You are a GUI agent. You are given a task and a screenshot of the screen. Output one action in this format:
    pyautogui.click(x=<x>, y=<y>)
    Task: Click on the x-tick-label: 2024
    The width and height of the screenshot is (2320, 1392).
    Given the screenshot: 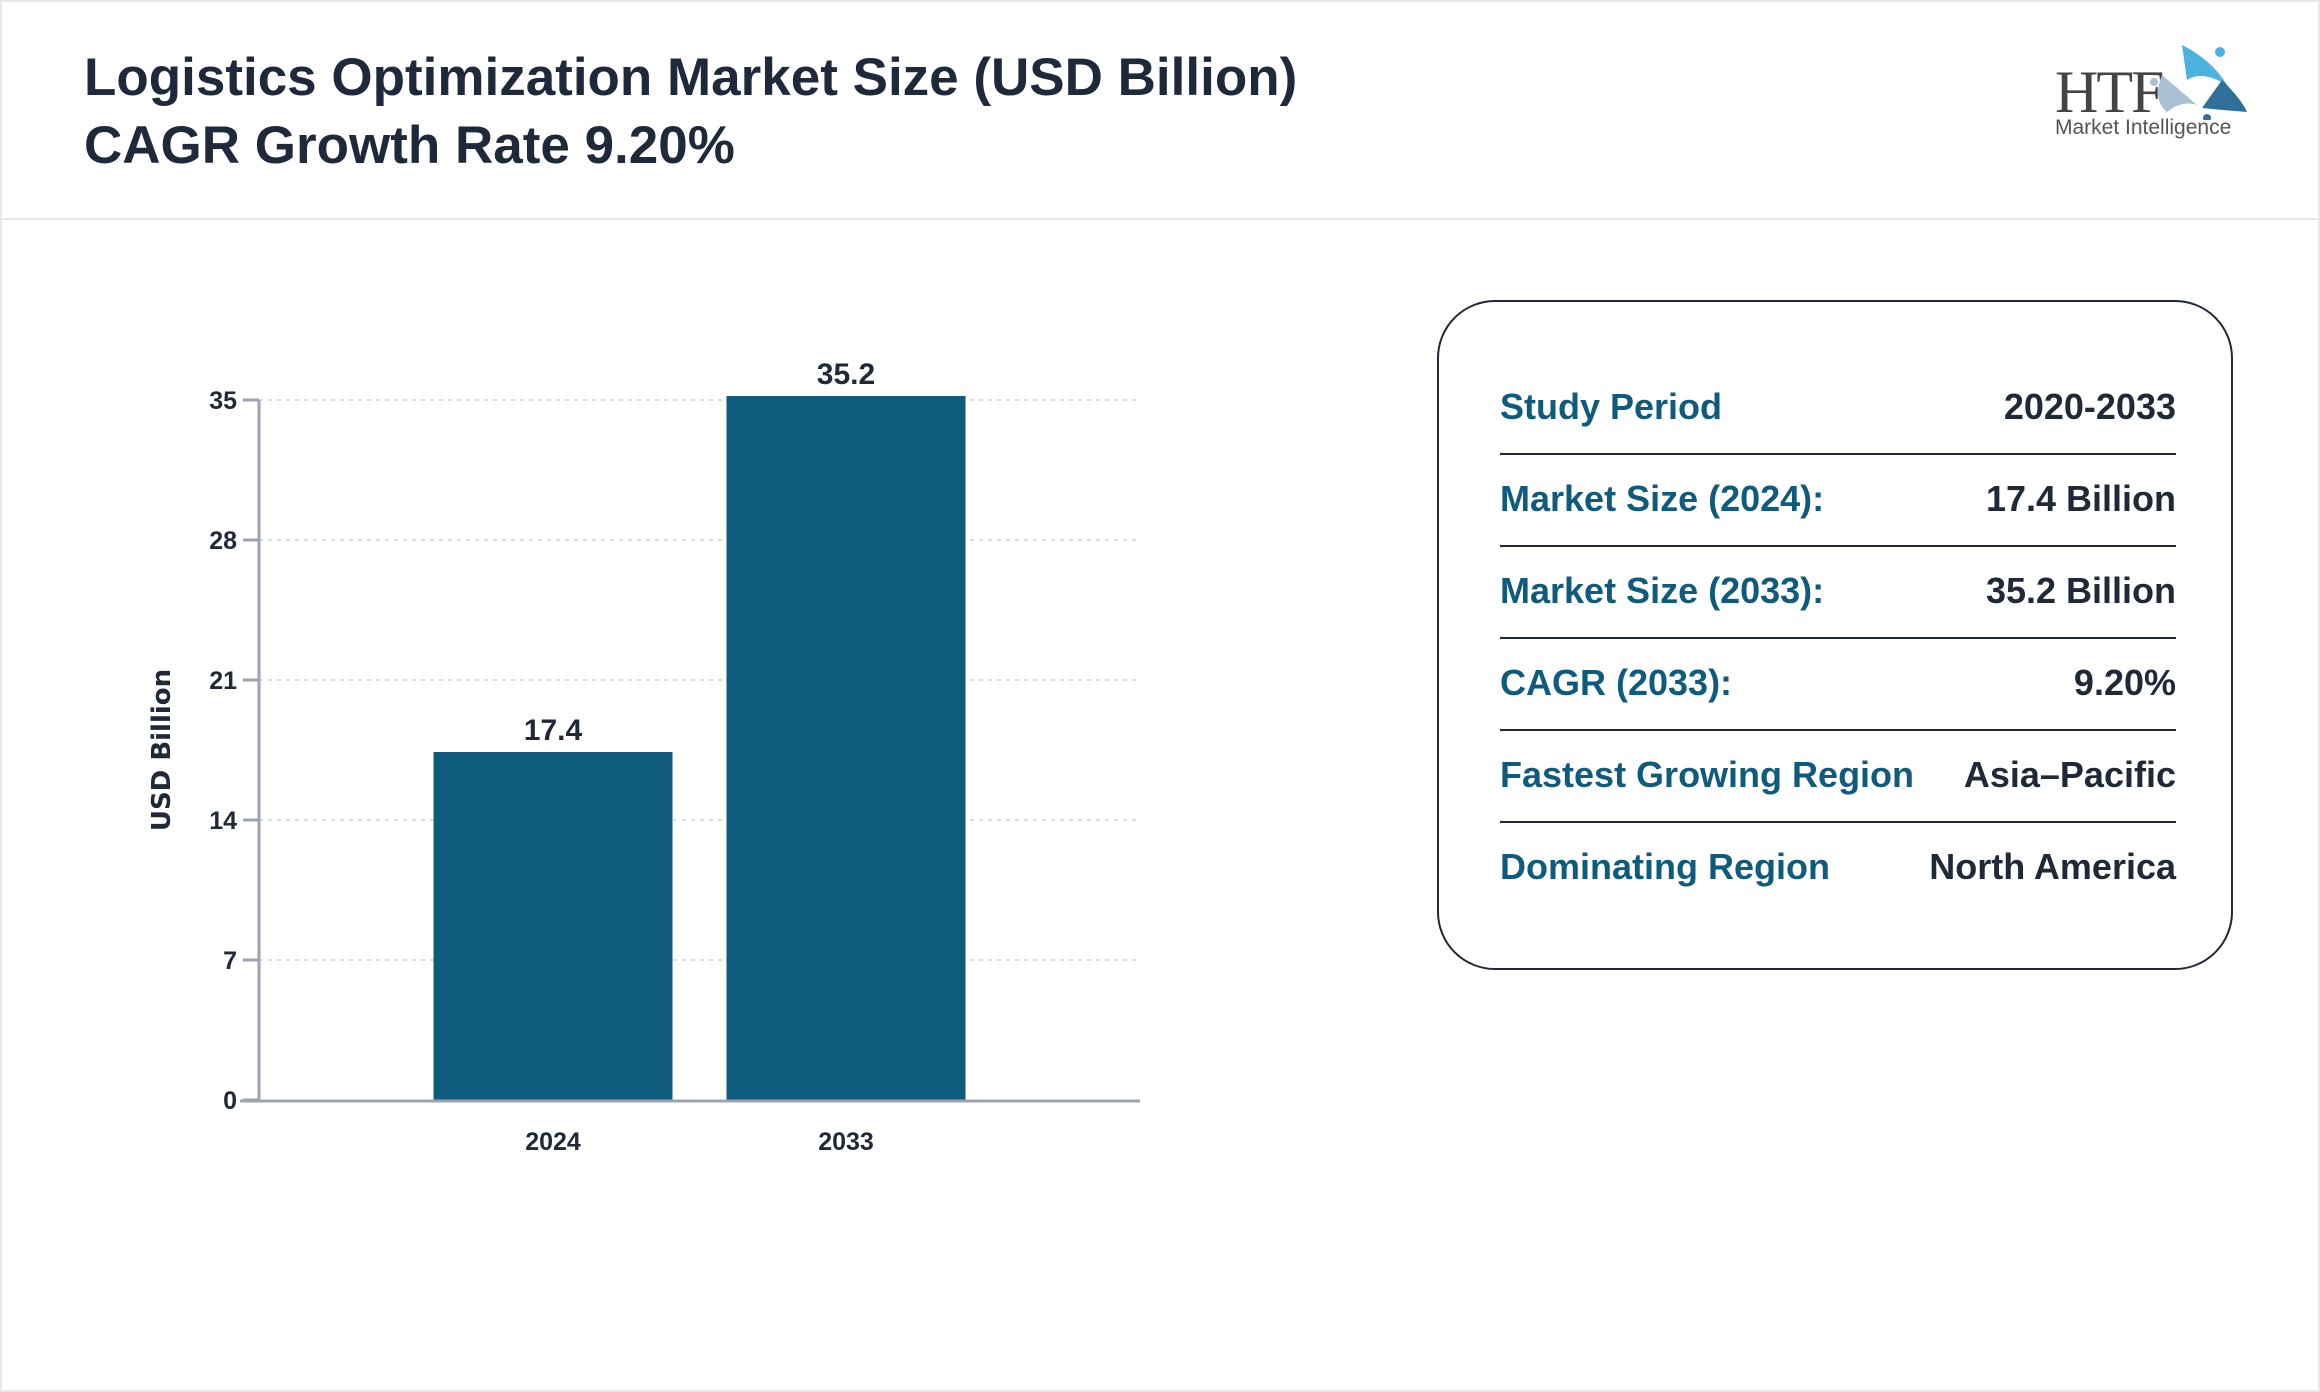 What is the action you would take?
    pyautogui.click(x=553, y=1142)
    